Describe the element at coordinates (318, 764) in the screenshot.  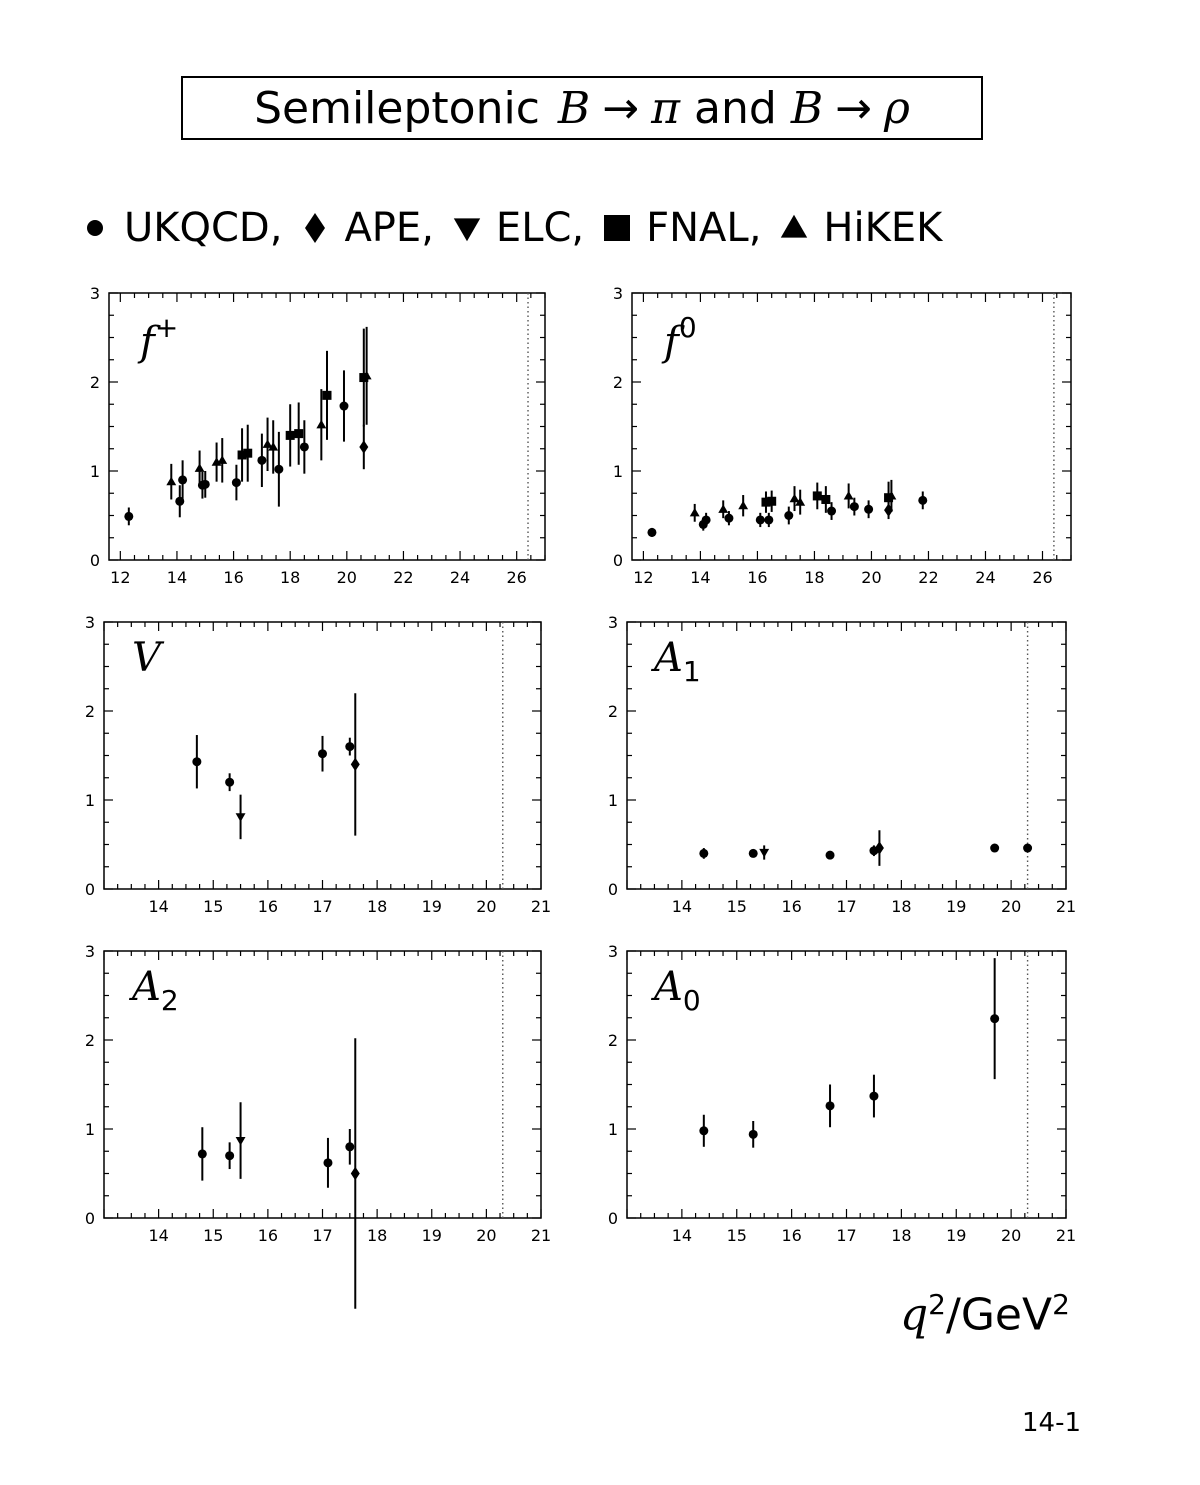
I see `plot-2: 14 15 16 17 18 19 20 21 0 1 2 3 V` at that location.